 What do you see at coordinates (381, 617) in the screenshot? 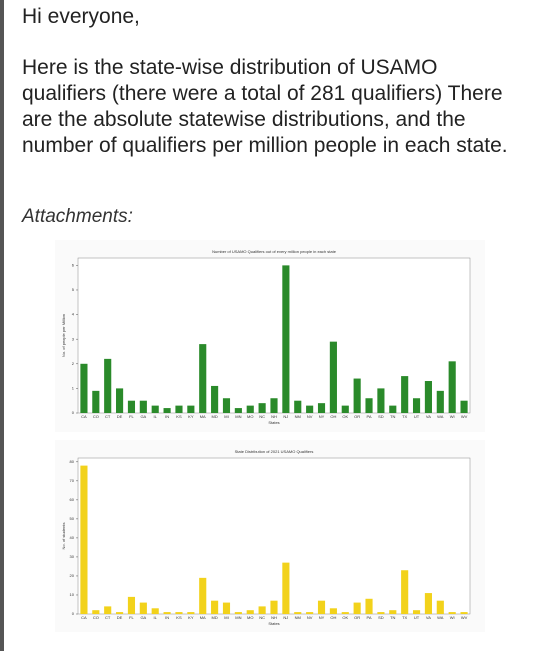
I see `x-tick-label: SD` at bounding box center [381, 617].